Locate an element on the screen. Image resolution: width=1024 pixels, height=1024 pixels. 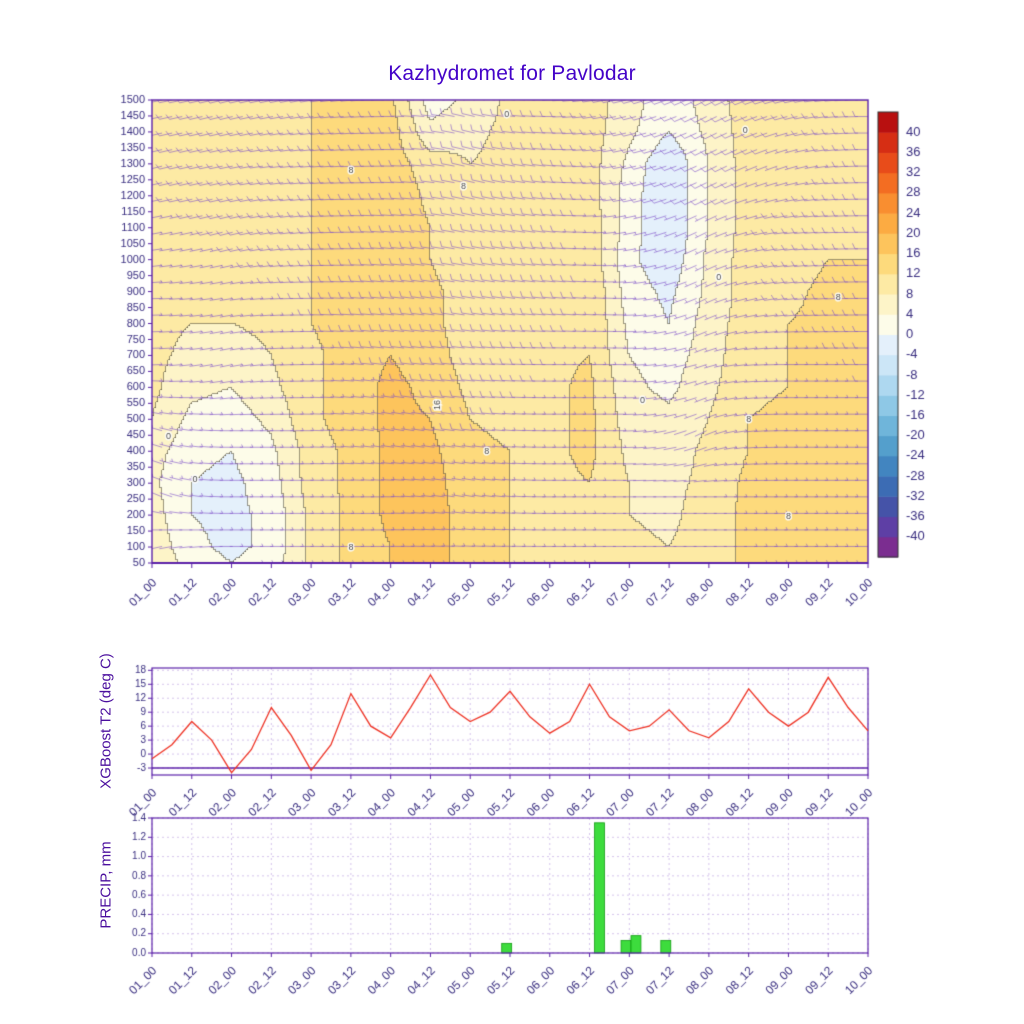
page-title: Kazhydromet for Pavlodar is located at coordinates (512, 73).